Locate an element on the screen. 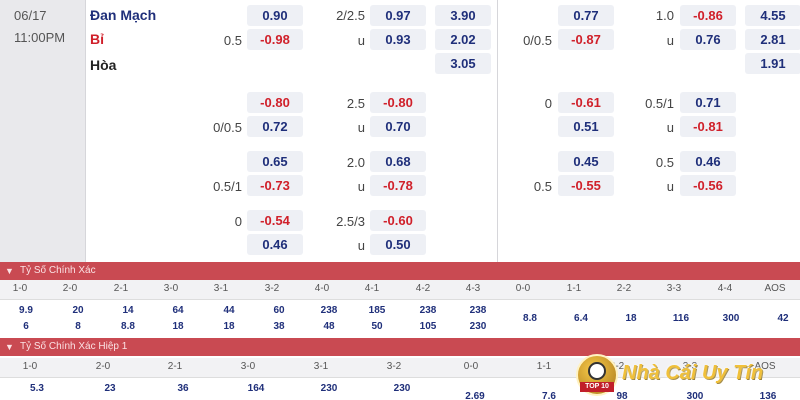  score-odds: 8 is located at coordinates (78, 326).